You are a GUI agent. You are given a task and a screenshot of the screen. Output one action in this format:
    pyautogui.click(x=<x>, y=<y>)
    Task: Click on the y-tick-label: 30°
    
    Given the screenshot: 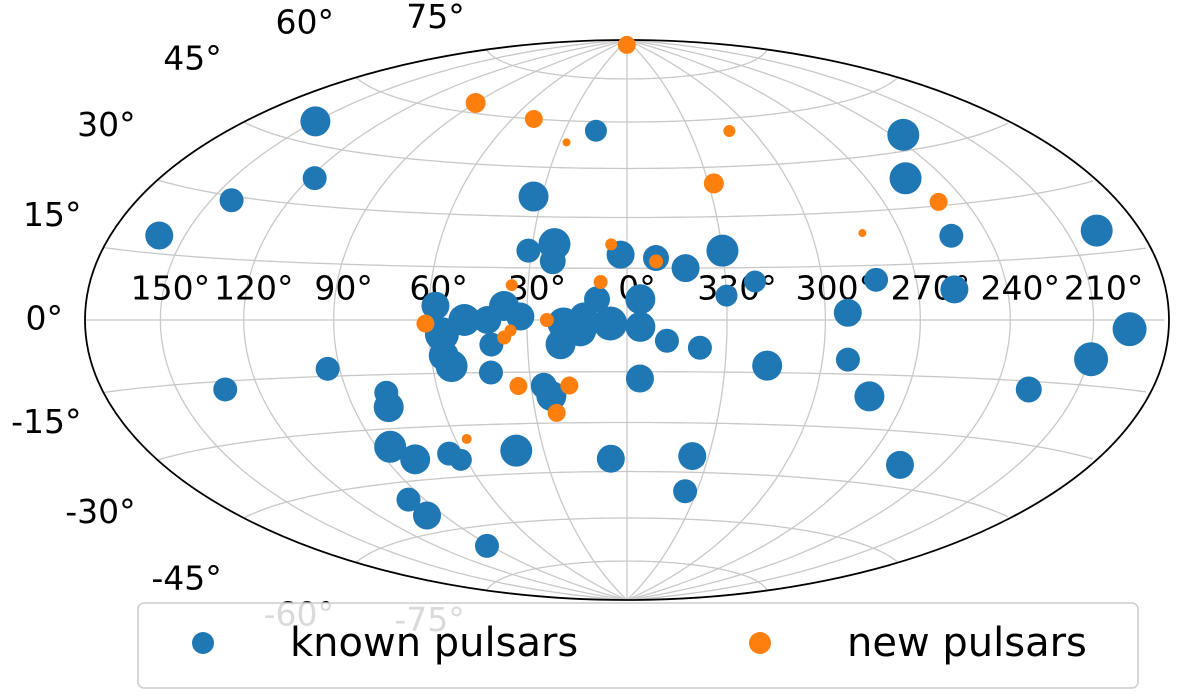 What is the action you would take?
    pyautogui.click(x=106, y=124)
    